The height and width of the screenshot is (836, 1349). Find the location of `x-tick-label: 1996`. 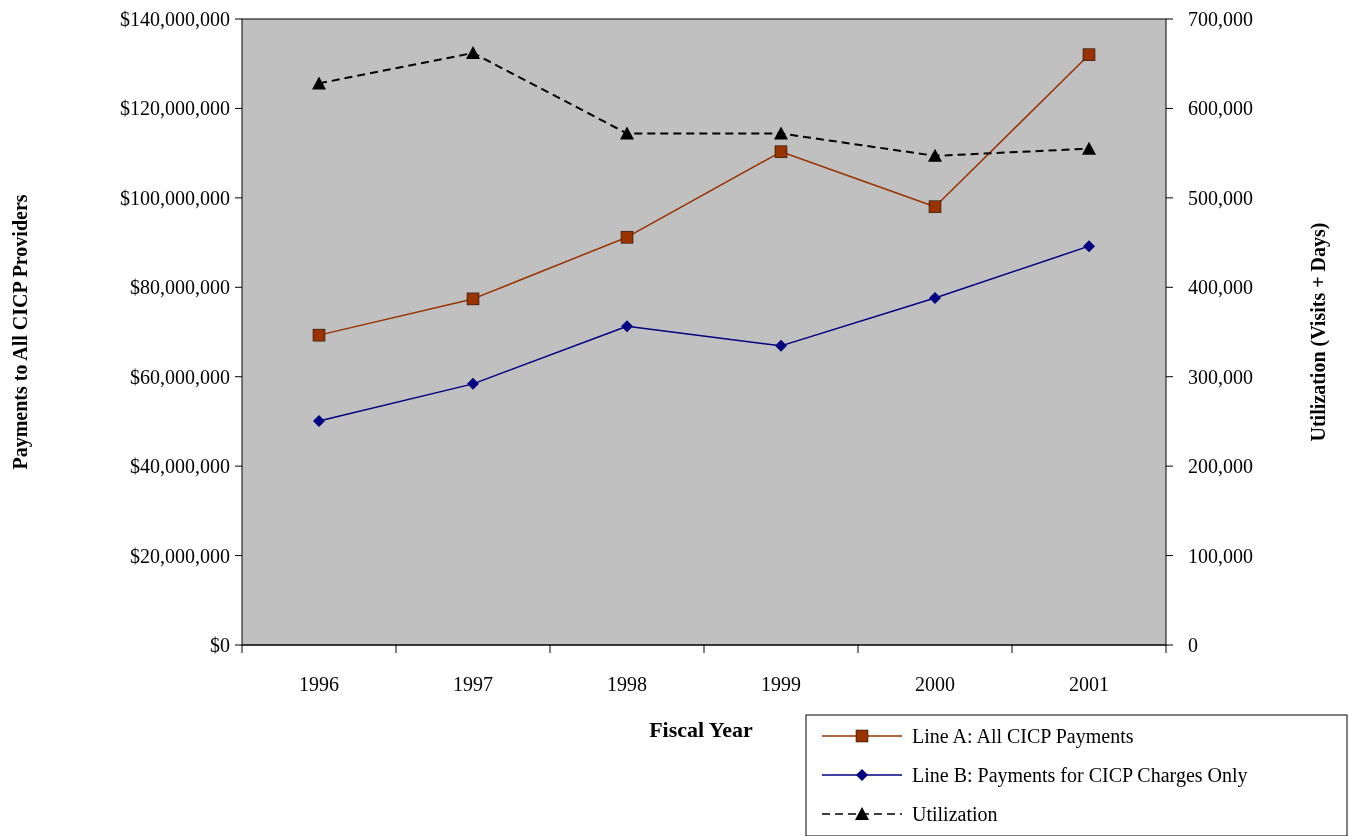

x-tick-label: 1996 is located at coordinates (319, 684).